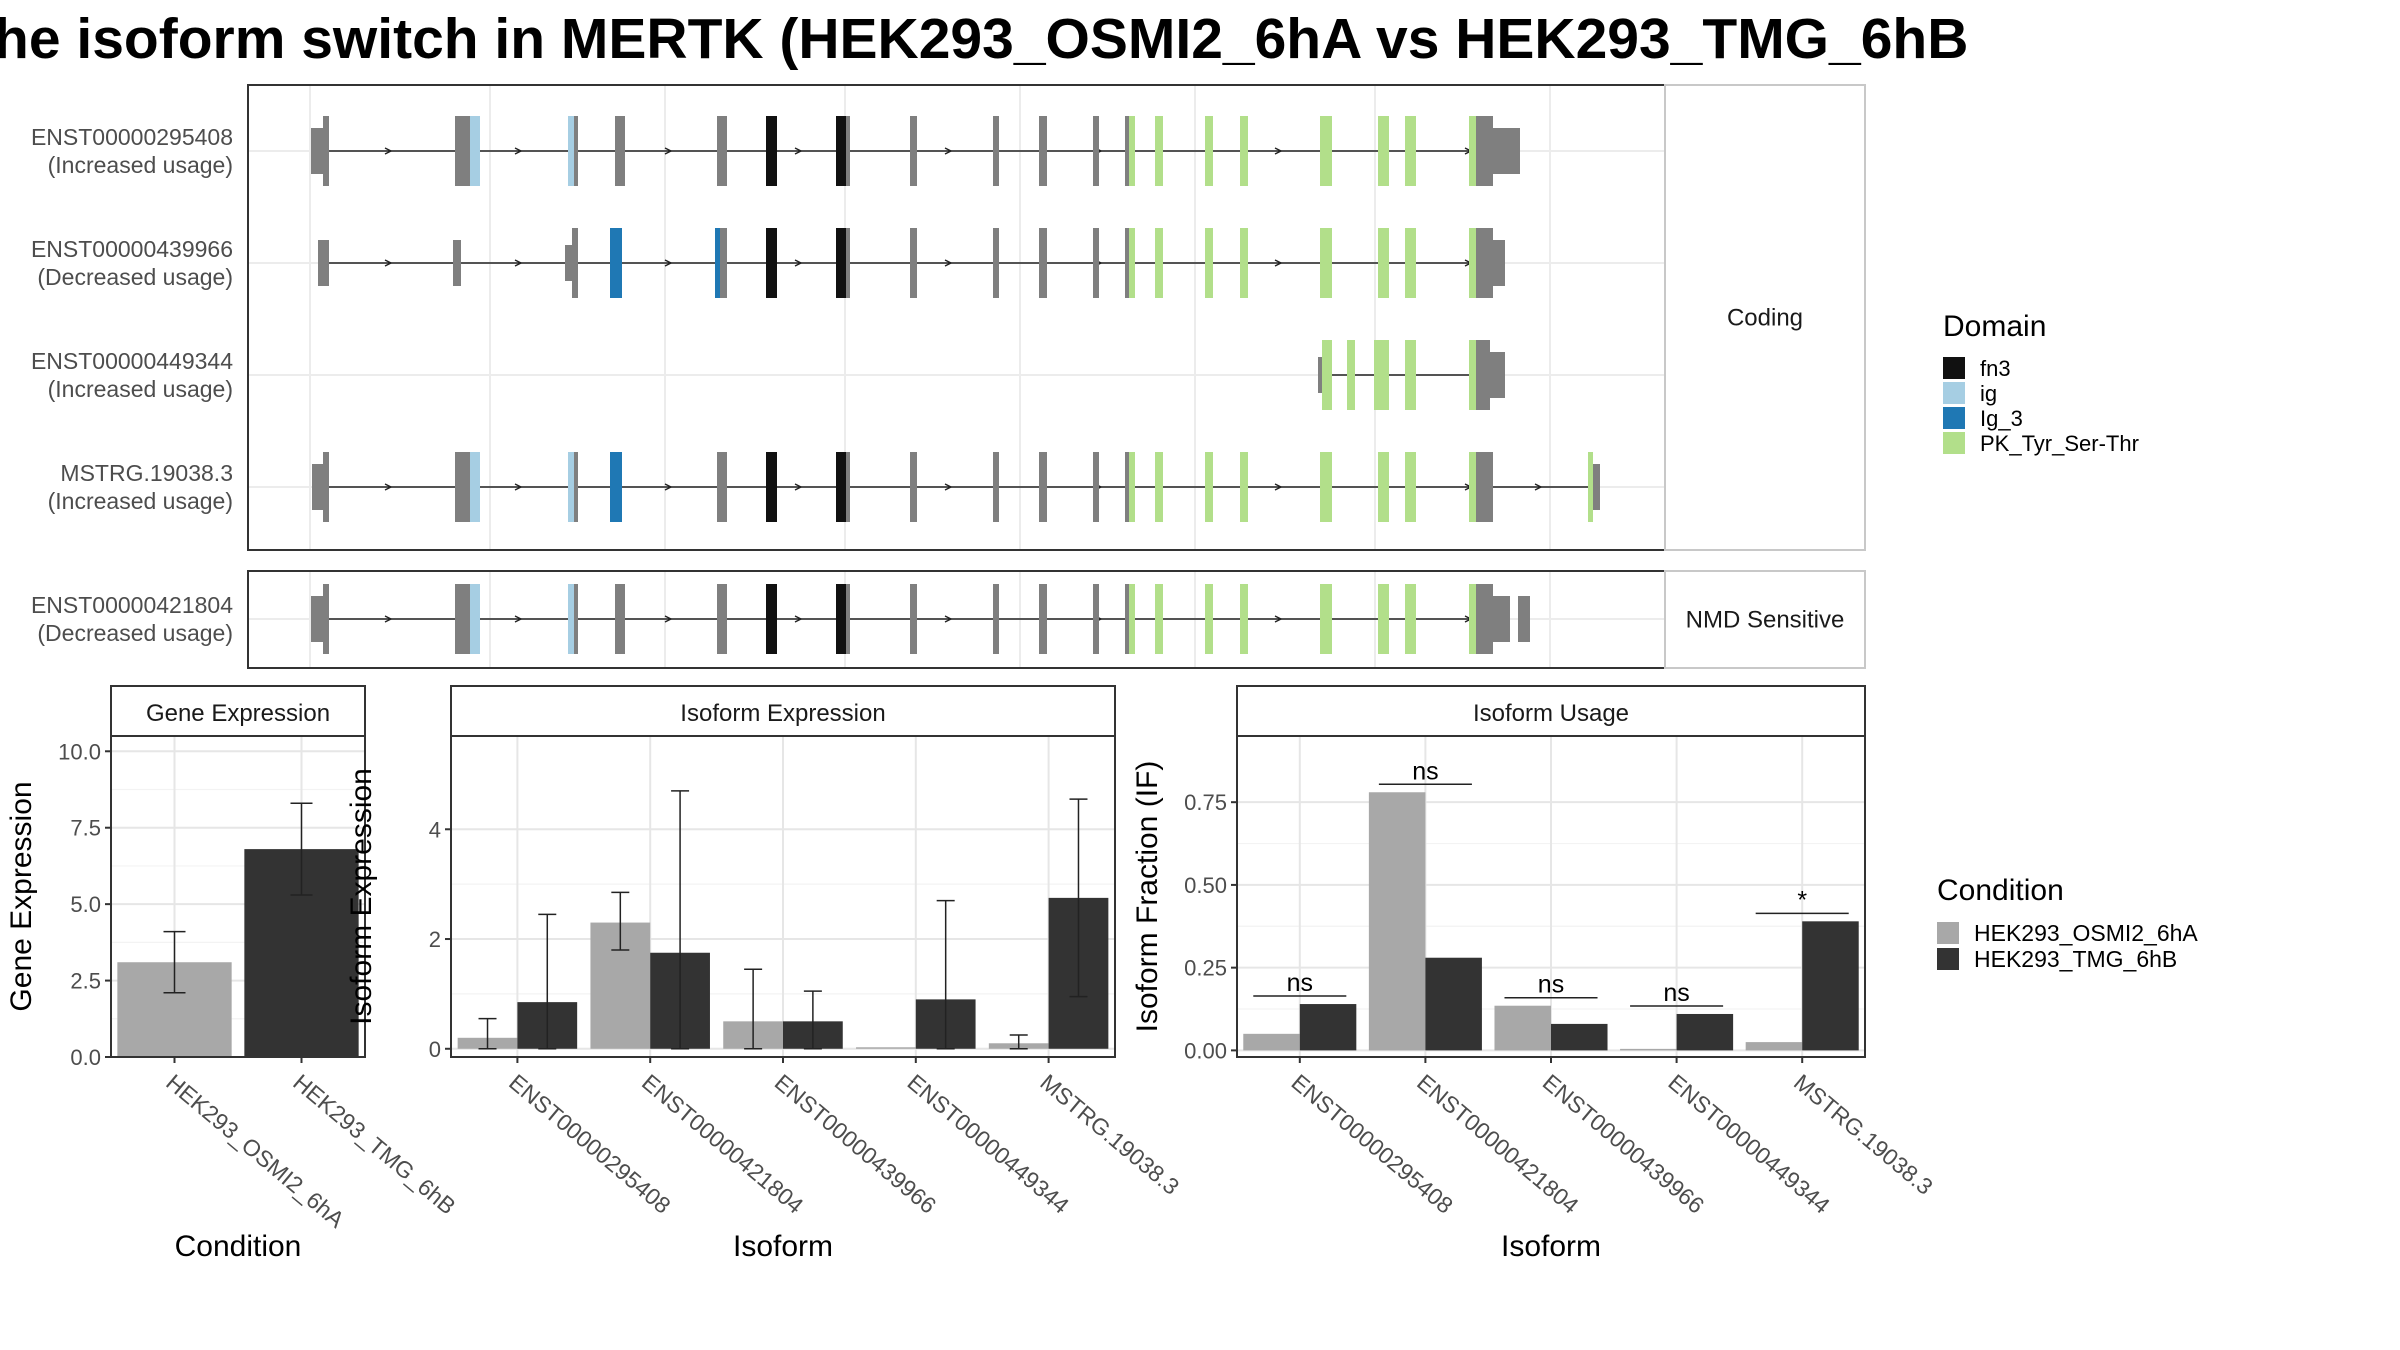 The height and width of the screenshot is (1350, 2400). What do you see at coordinates (1988, 393) in the screenshot?
I see `domain-legend-label: ig` at bounding box center [1988, 393].